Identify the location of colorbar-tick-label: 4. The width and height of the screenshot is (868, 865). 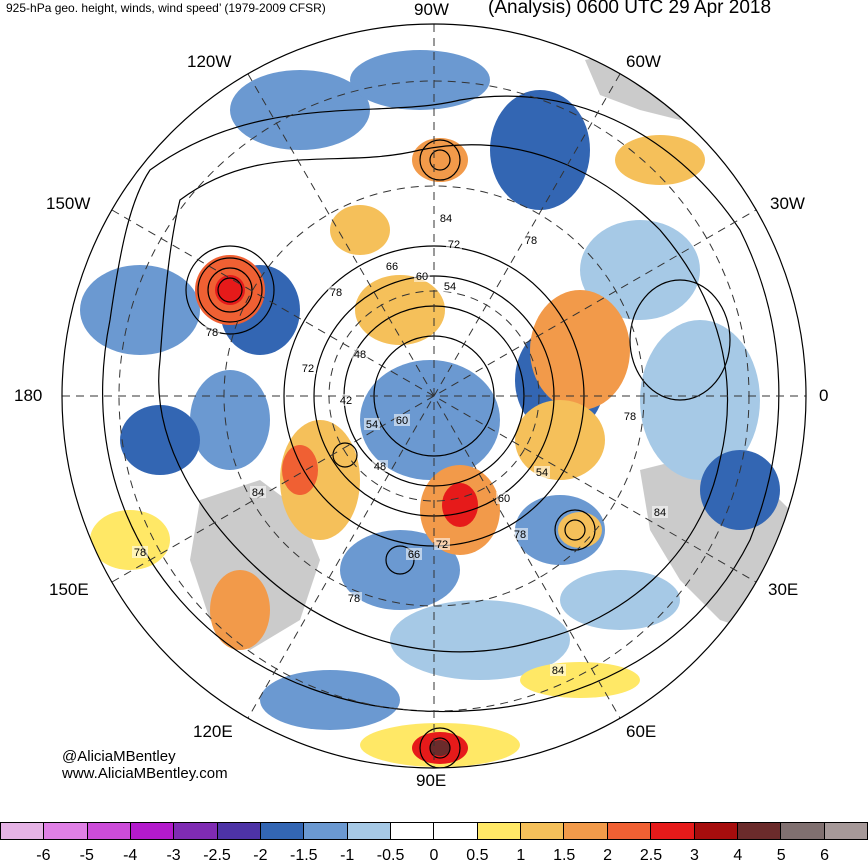
(738, 855).